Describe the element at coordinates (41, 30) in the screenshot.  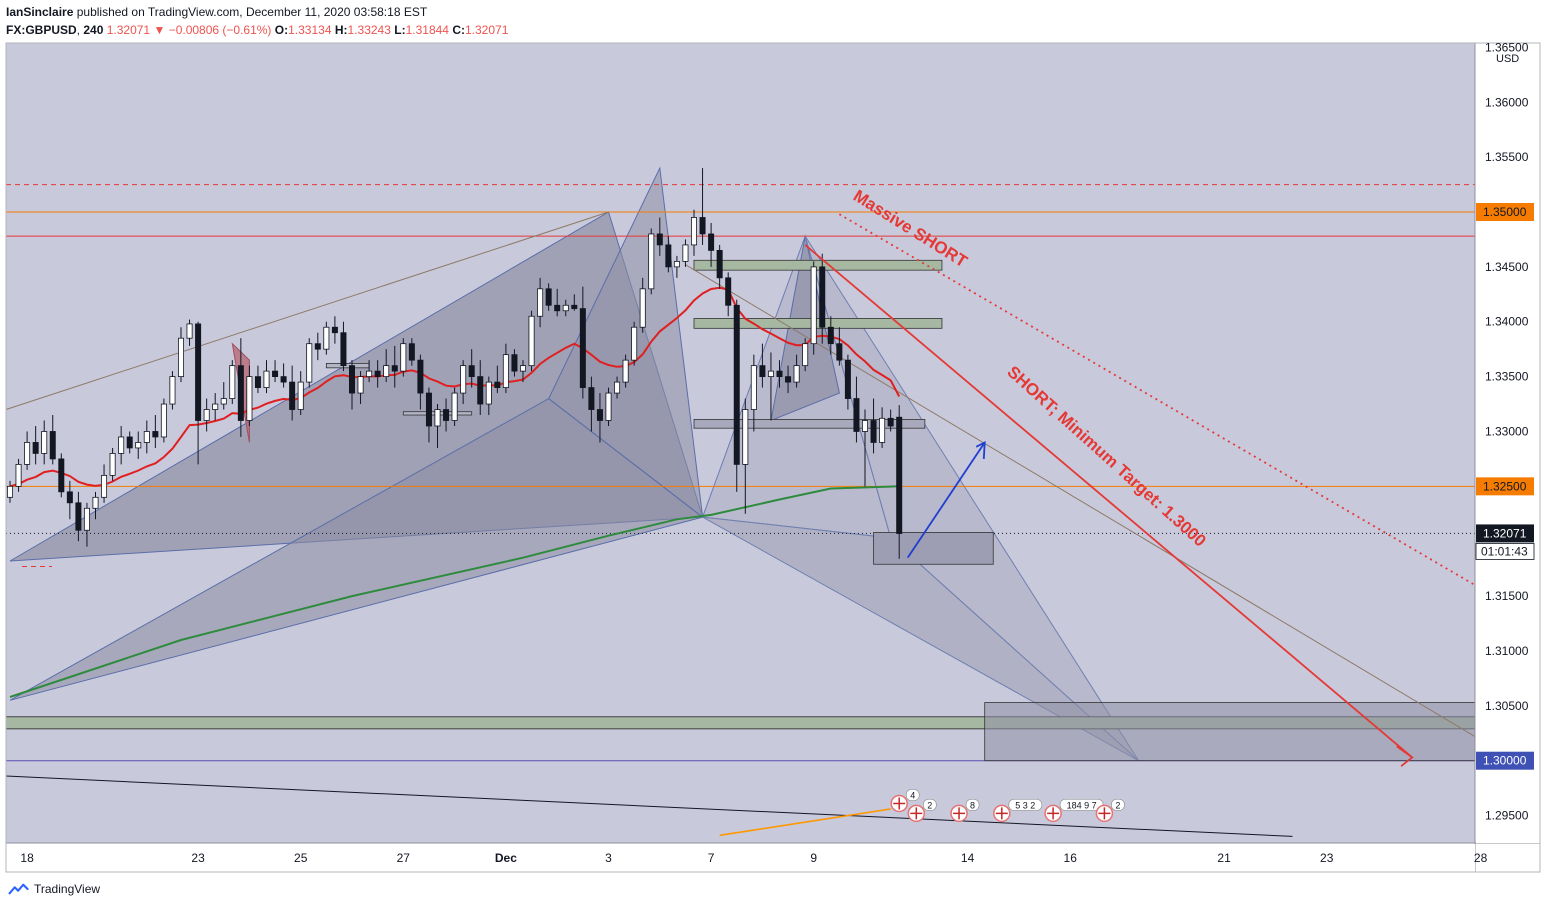
I see `symbol-label: FX:GBPUSD` at that location.